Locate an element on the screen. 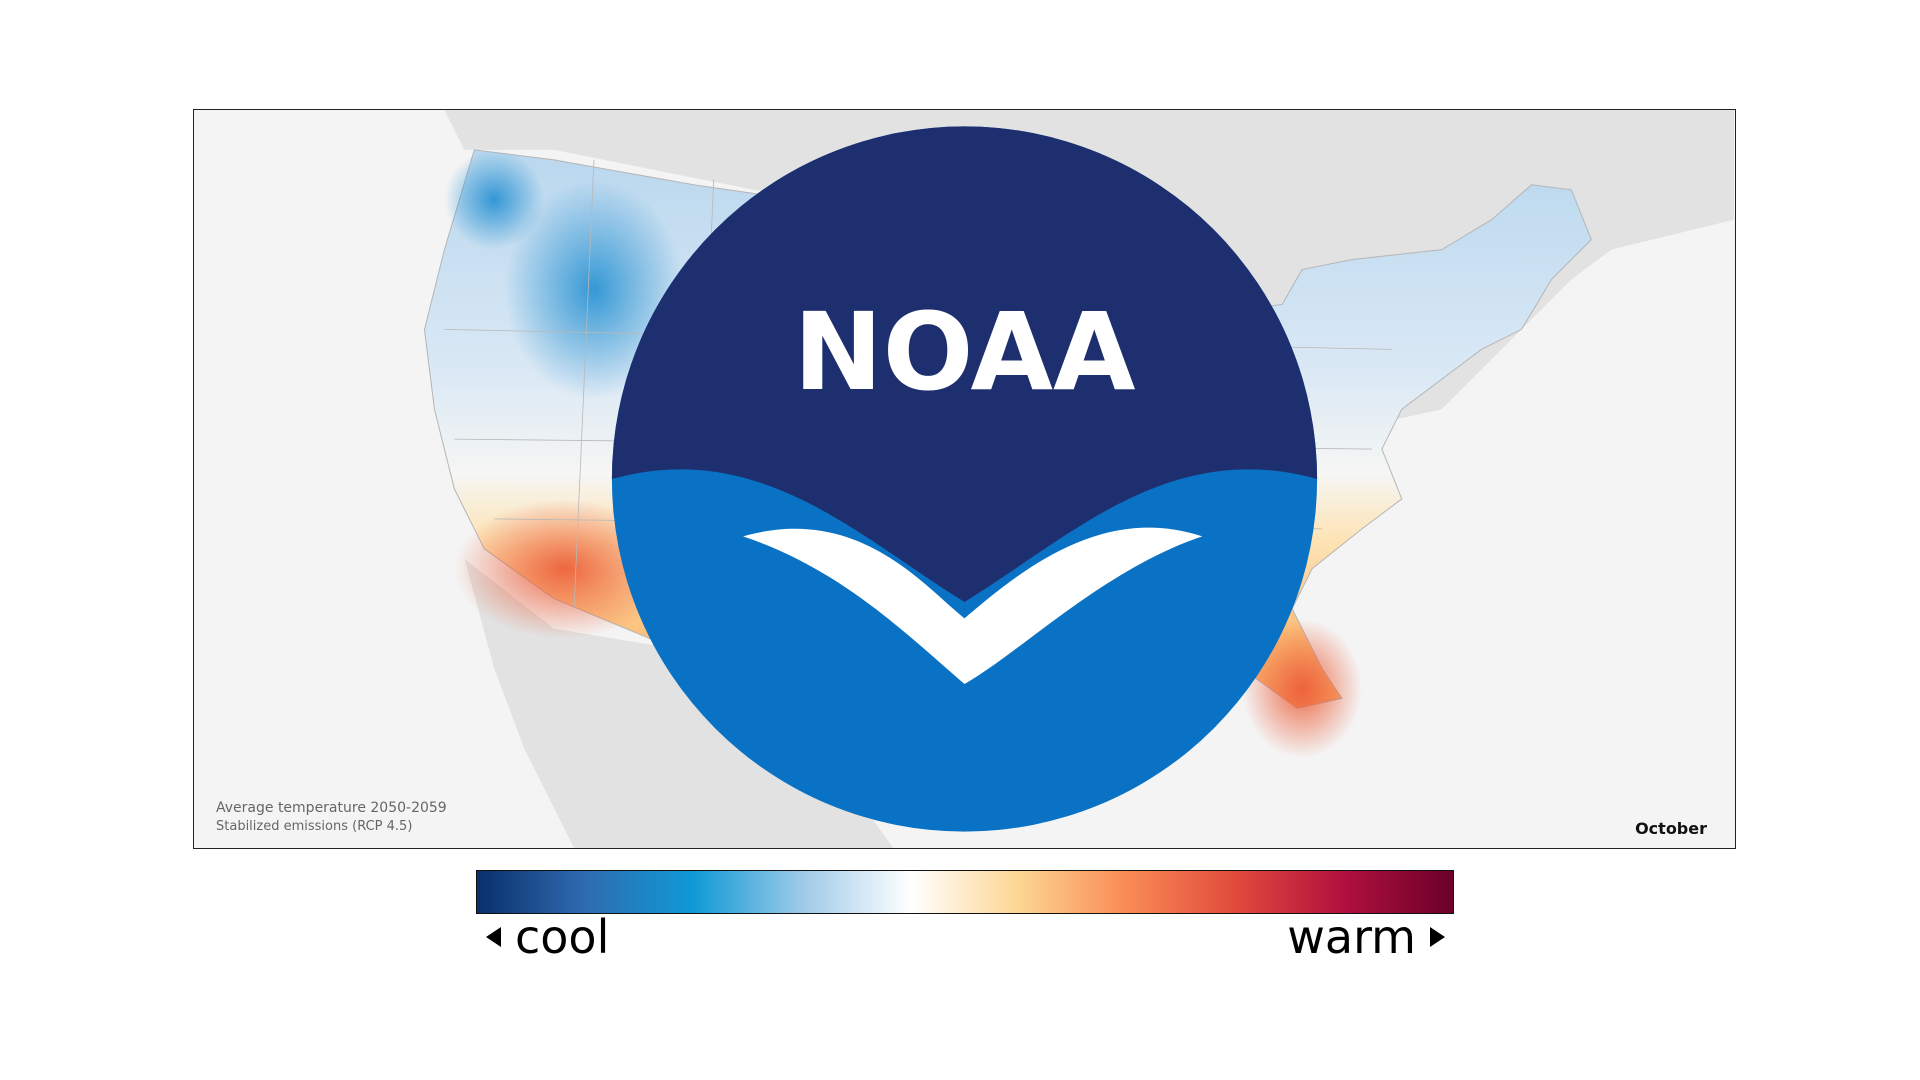 Image resolution: width=1920 pixels, height=1080 pixels. legend-warm-label: warm is located at coordinates (1351, 937).